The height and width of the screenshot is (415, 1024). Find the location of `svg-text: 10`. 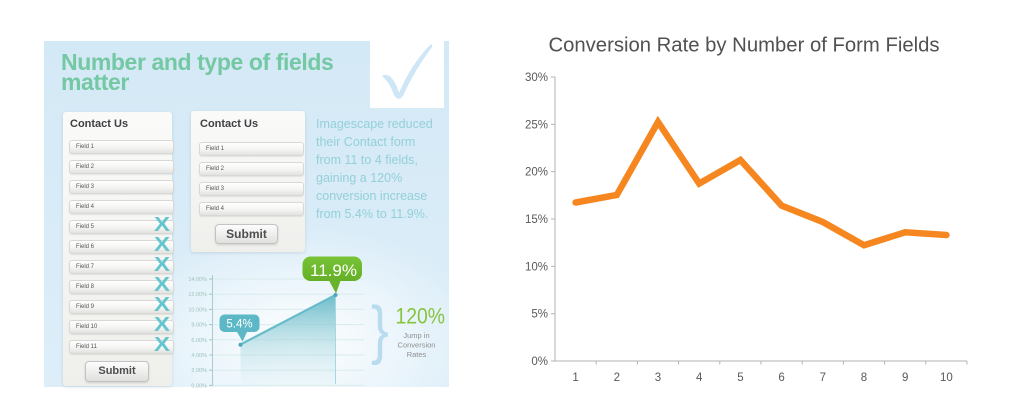

svg-text: 10 is located at coordinates (946, 378).